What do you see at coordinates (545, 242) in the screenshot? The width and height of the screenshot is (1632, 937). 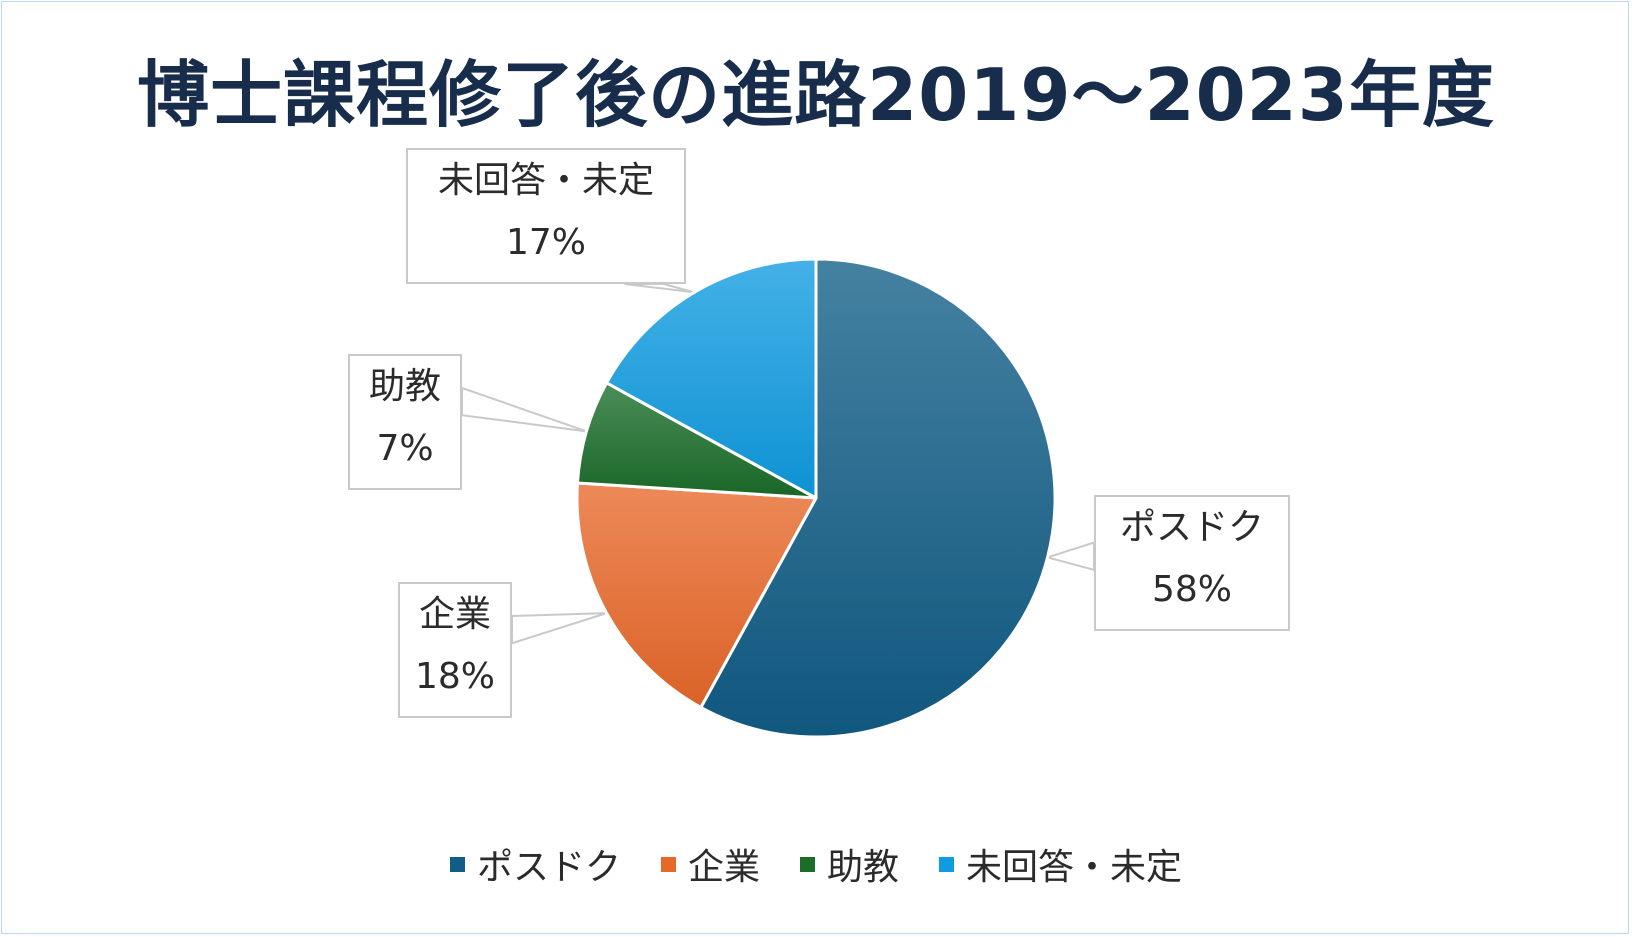 I see `data-label-value: 17%` at bounding box center [545, 242].